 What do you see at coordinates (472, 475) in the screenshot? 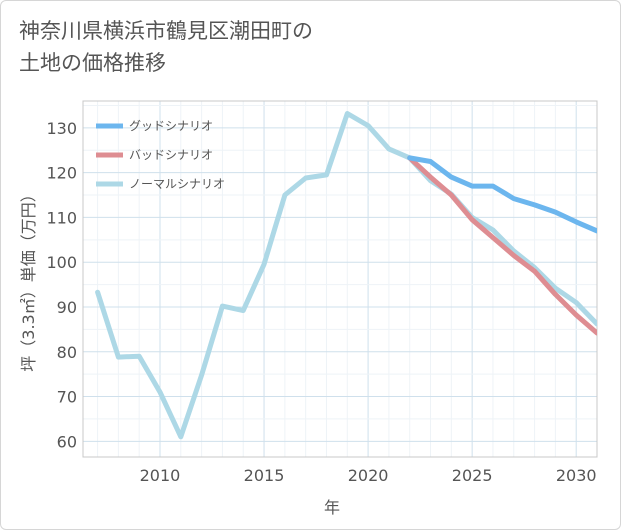
I see `x-tick-label: 2025` at bounding box center [472, 475].